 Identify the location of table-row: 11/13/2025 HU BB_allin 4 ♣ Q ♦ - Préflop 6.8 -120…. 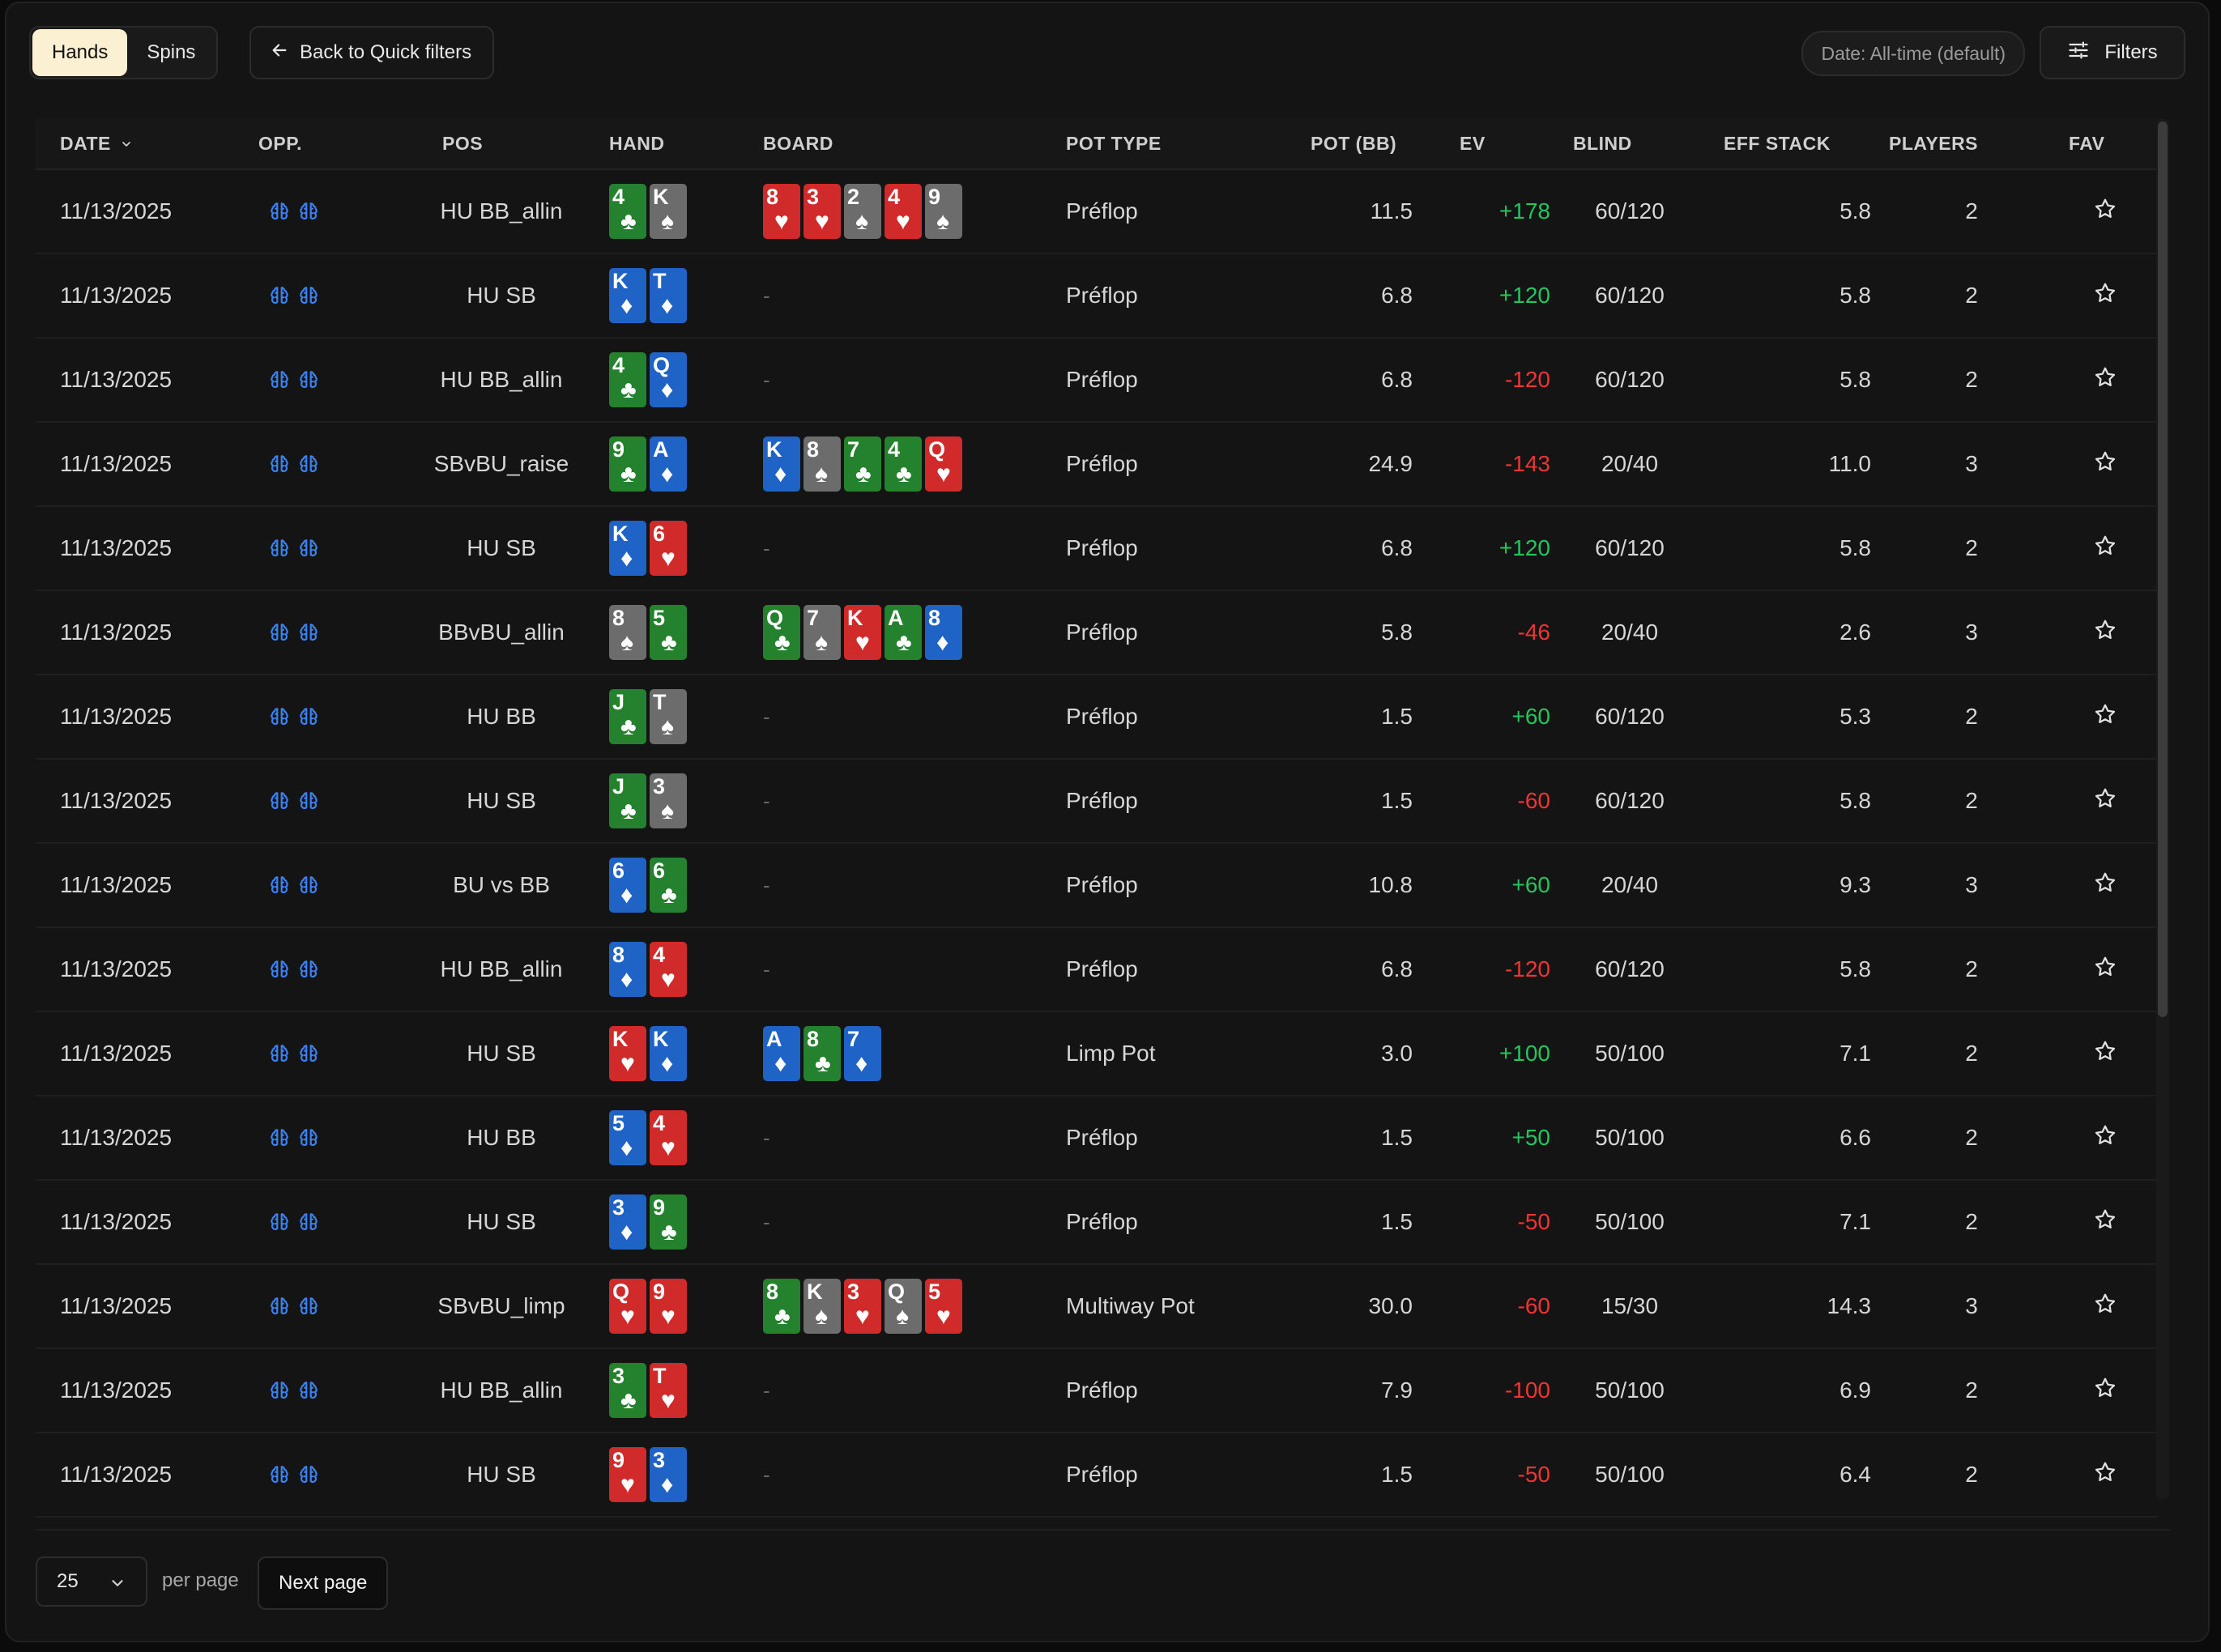
(1097, 380).